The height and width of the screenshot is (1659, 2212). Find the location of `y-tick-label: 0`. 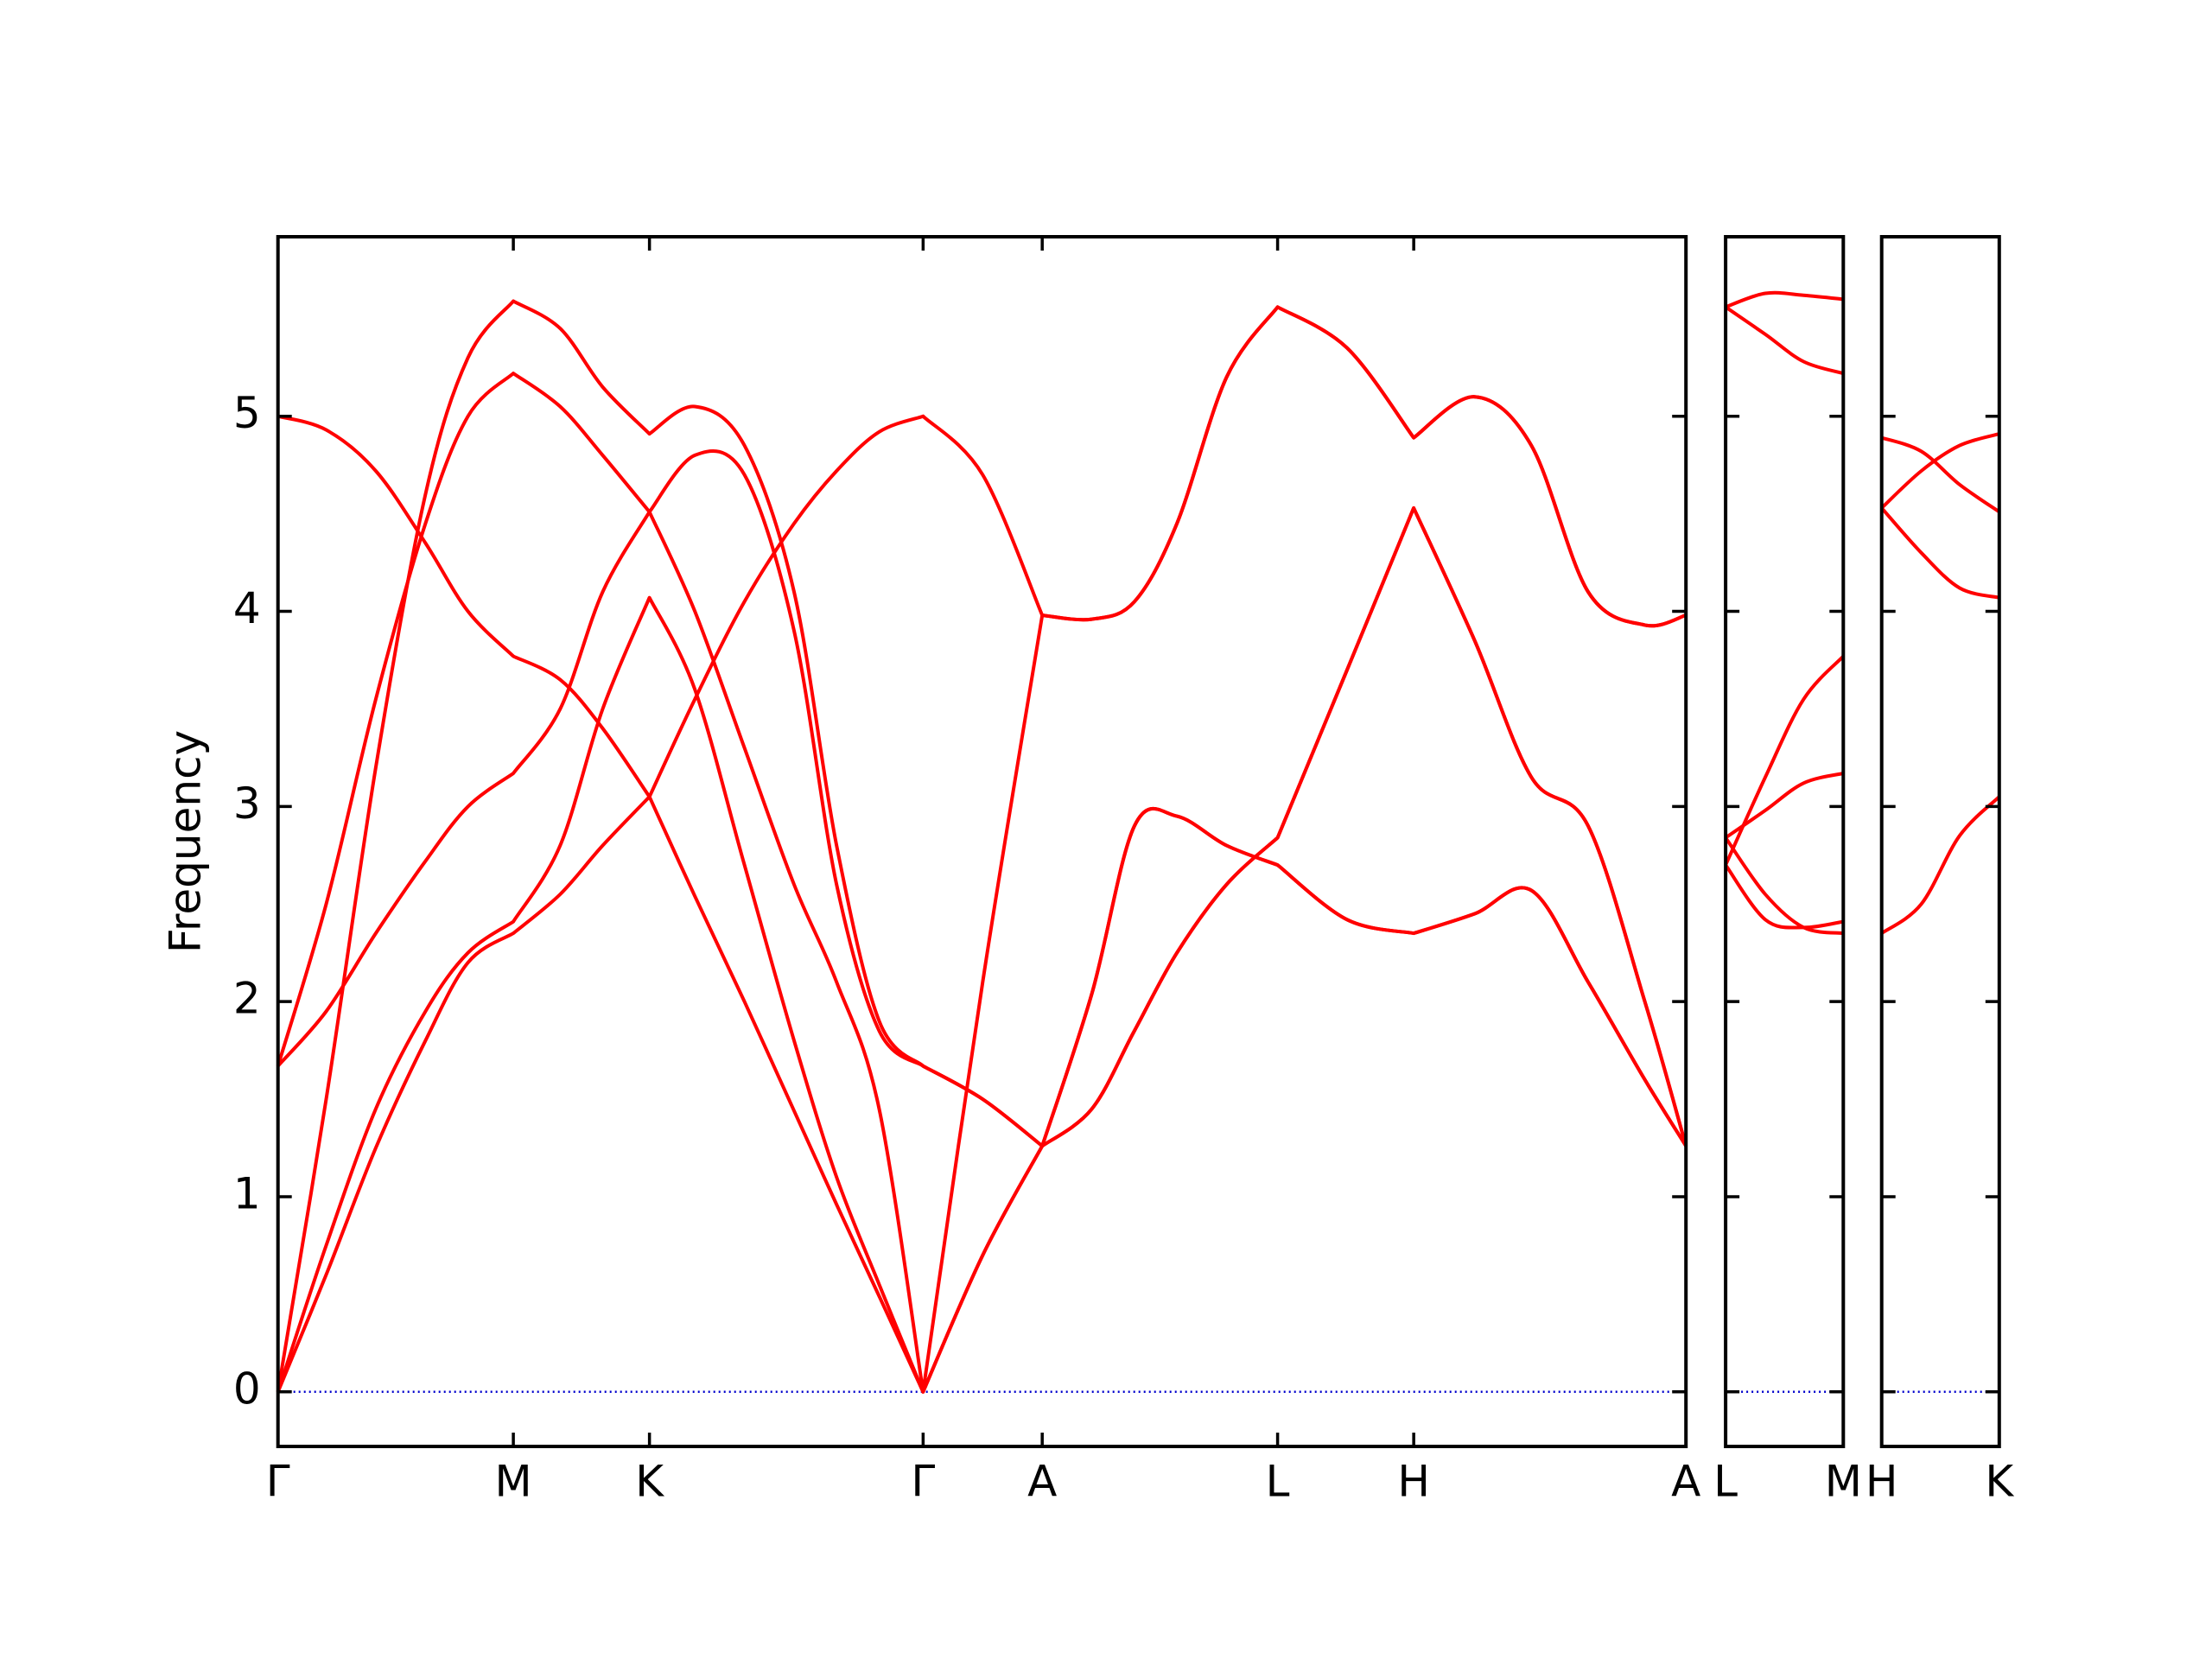

y-tick-label: 0 is located at coordinates (247, 1388).